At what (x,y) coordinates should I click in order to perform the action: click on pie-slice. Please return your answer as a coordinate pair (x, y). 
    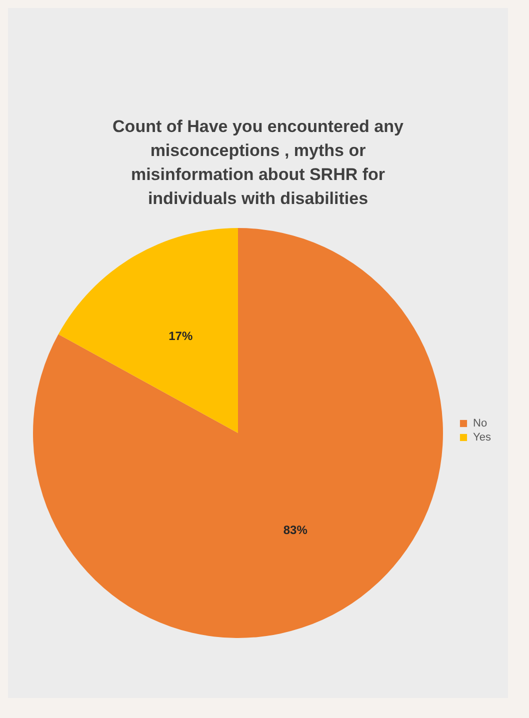
    Looking at the image, I should click on (148, 330).